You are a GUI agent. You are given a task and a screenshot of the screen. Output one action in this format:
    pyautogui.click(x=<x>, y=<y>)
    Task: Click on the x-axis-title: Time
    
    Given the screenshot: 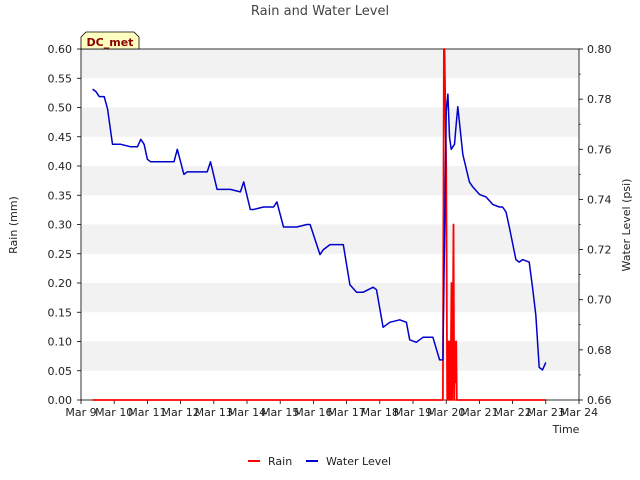 What is the action you would take?
    pyautogui.click(x=566, y=429)
    